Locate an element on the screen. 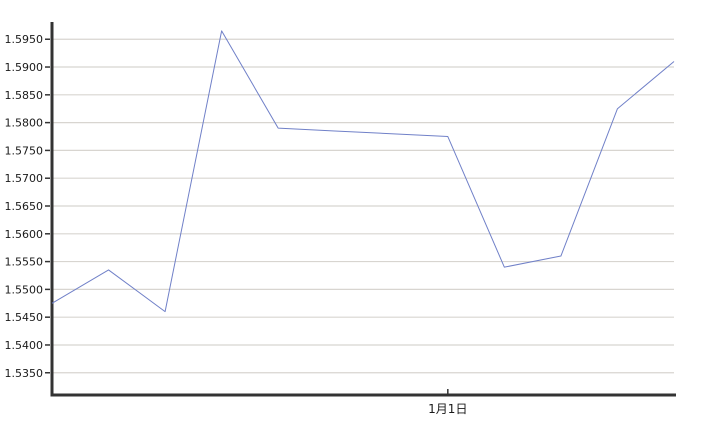  y-tick-label: 1.5500 is located at coordinates (24, 289).